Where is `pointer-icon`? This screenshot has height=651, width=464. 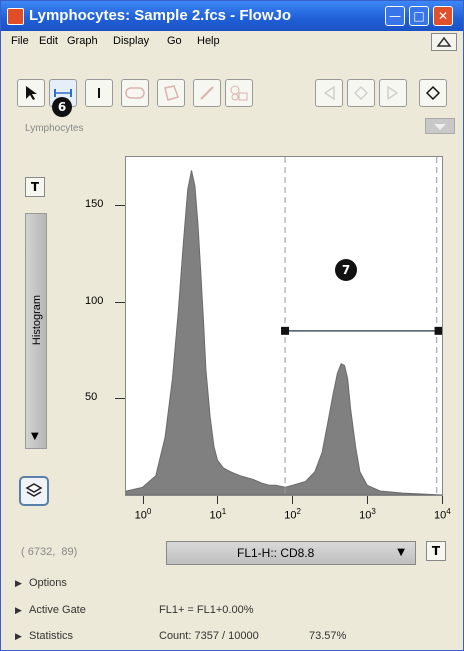 pointer-icon is located at coordinates (31, 93).